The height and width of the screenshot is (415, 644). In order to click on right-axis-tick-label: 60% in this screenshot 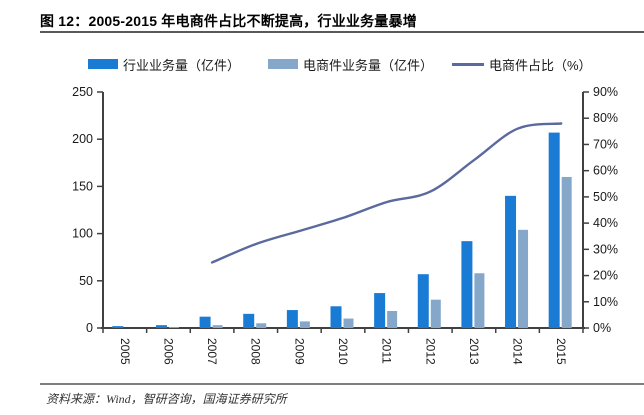, I will do `click(605, 171)`.